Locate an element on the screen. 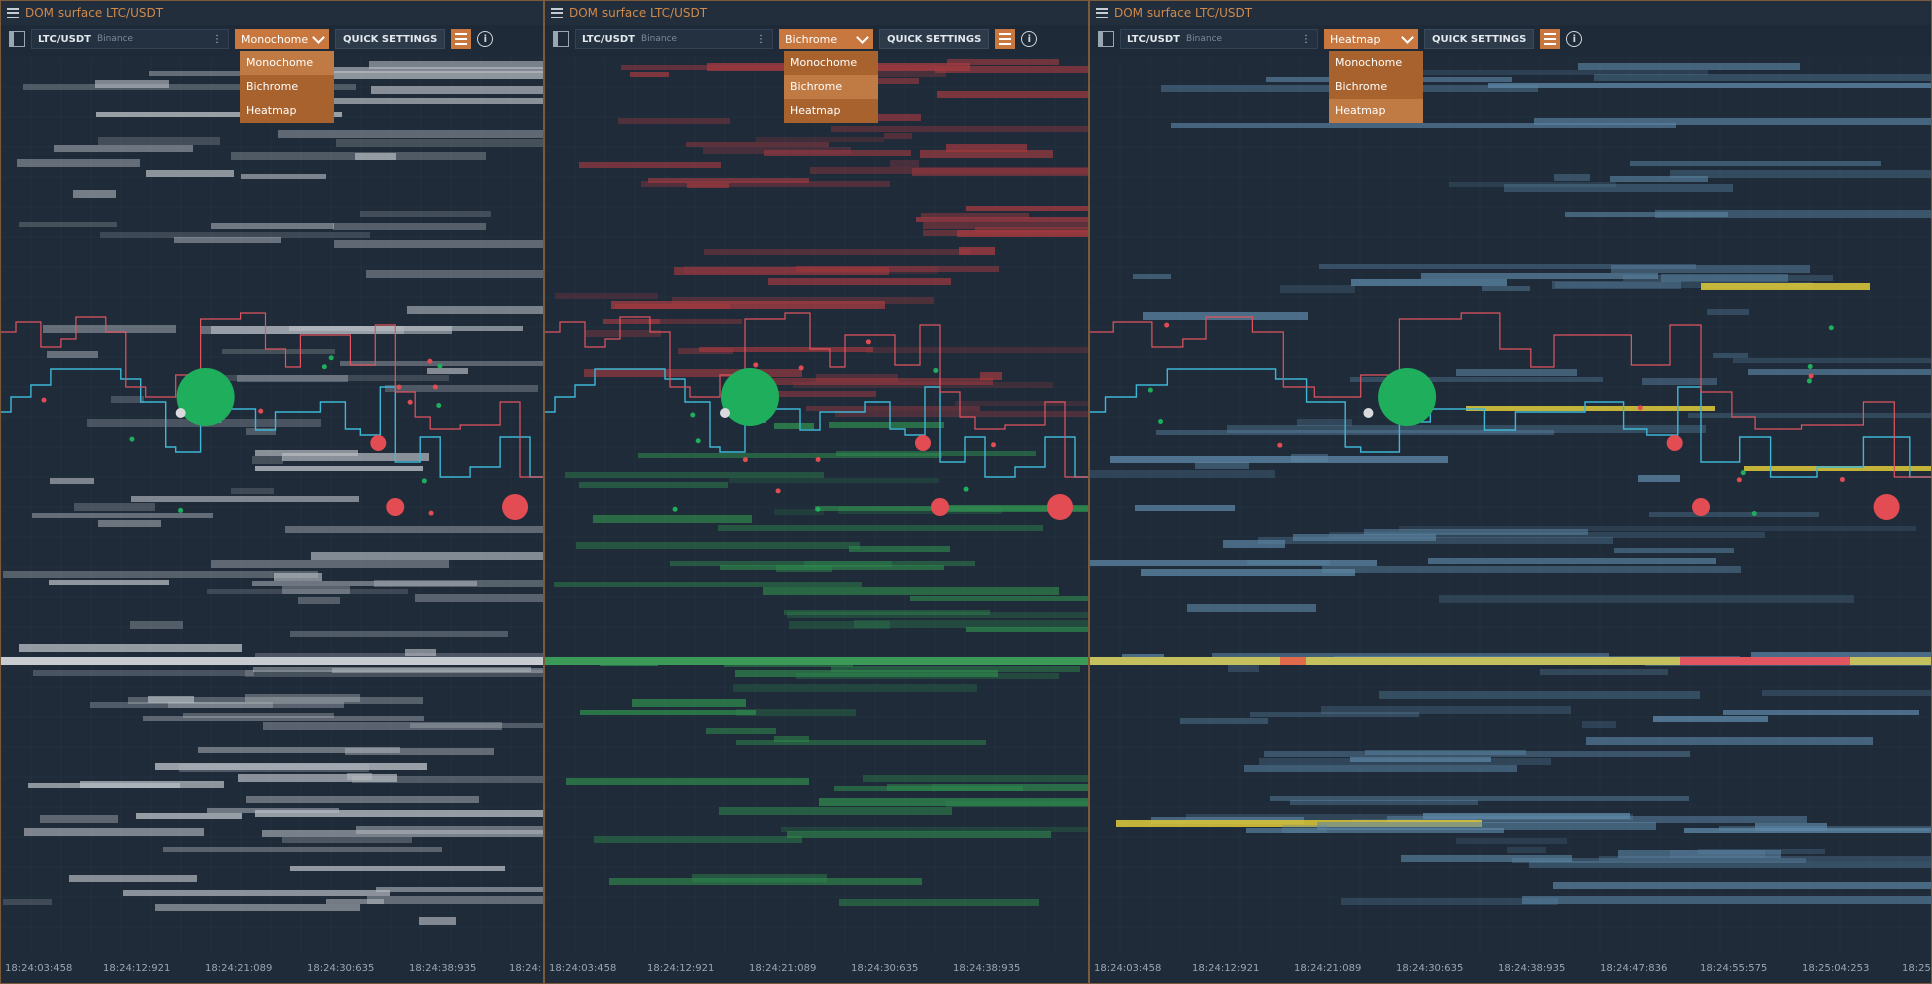 Image resolution: width=1932 pixels, height=984 pixels. time-tick: 18:24:47:836 is located at coordinates (1634, 968).